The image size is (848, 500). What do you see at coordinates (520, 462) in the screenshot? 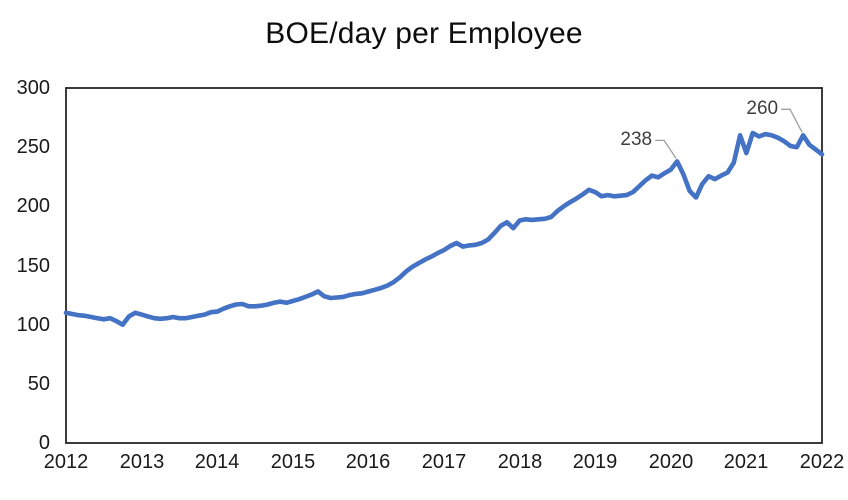
I see `x-axis-tick-label: 2018` at bounding box center [520, 462].